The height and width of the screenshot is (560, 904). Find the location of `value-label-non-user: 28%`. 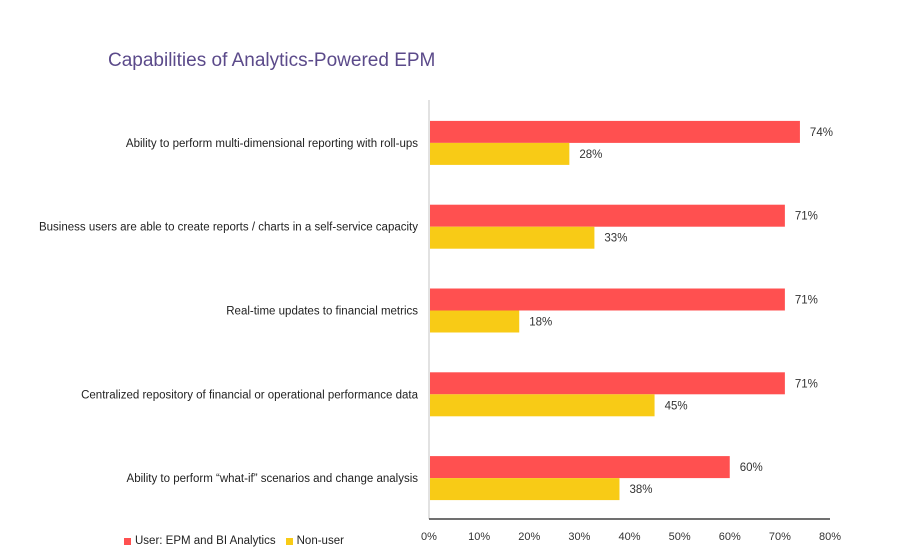

value-label-non-user: 28% is located at coordinates (590, 155).